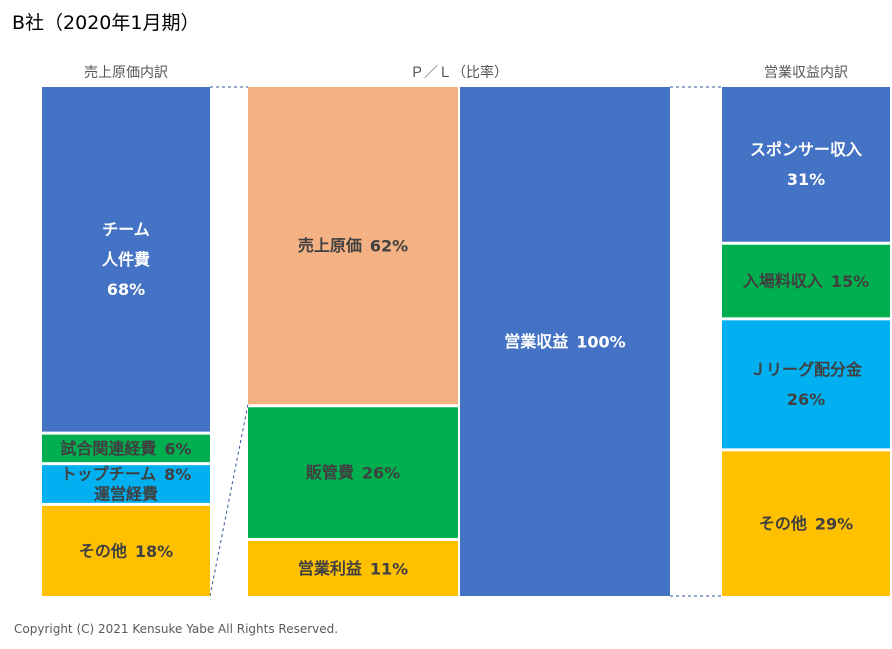 The image size is (892, 649). What do you see at coordinates (834, 523) in the screenshot?
I see `revenue-segment-3-percent: 29%` at bounding box center [834, 523].